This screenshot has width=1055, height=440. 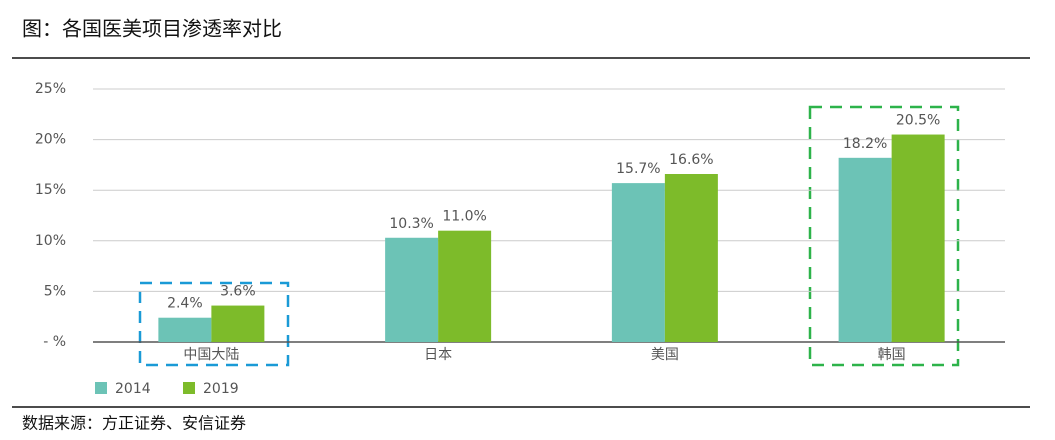 What do you see at coordinates (865, 144) in the screenshot?
I see `value-label: 18.2%` at bounding box center [865, 144].